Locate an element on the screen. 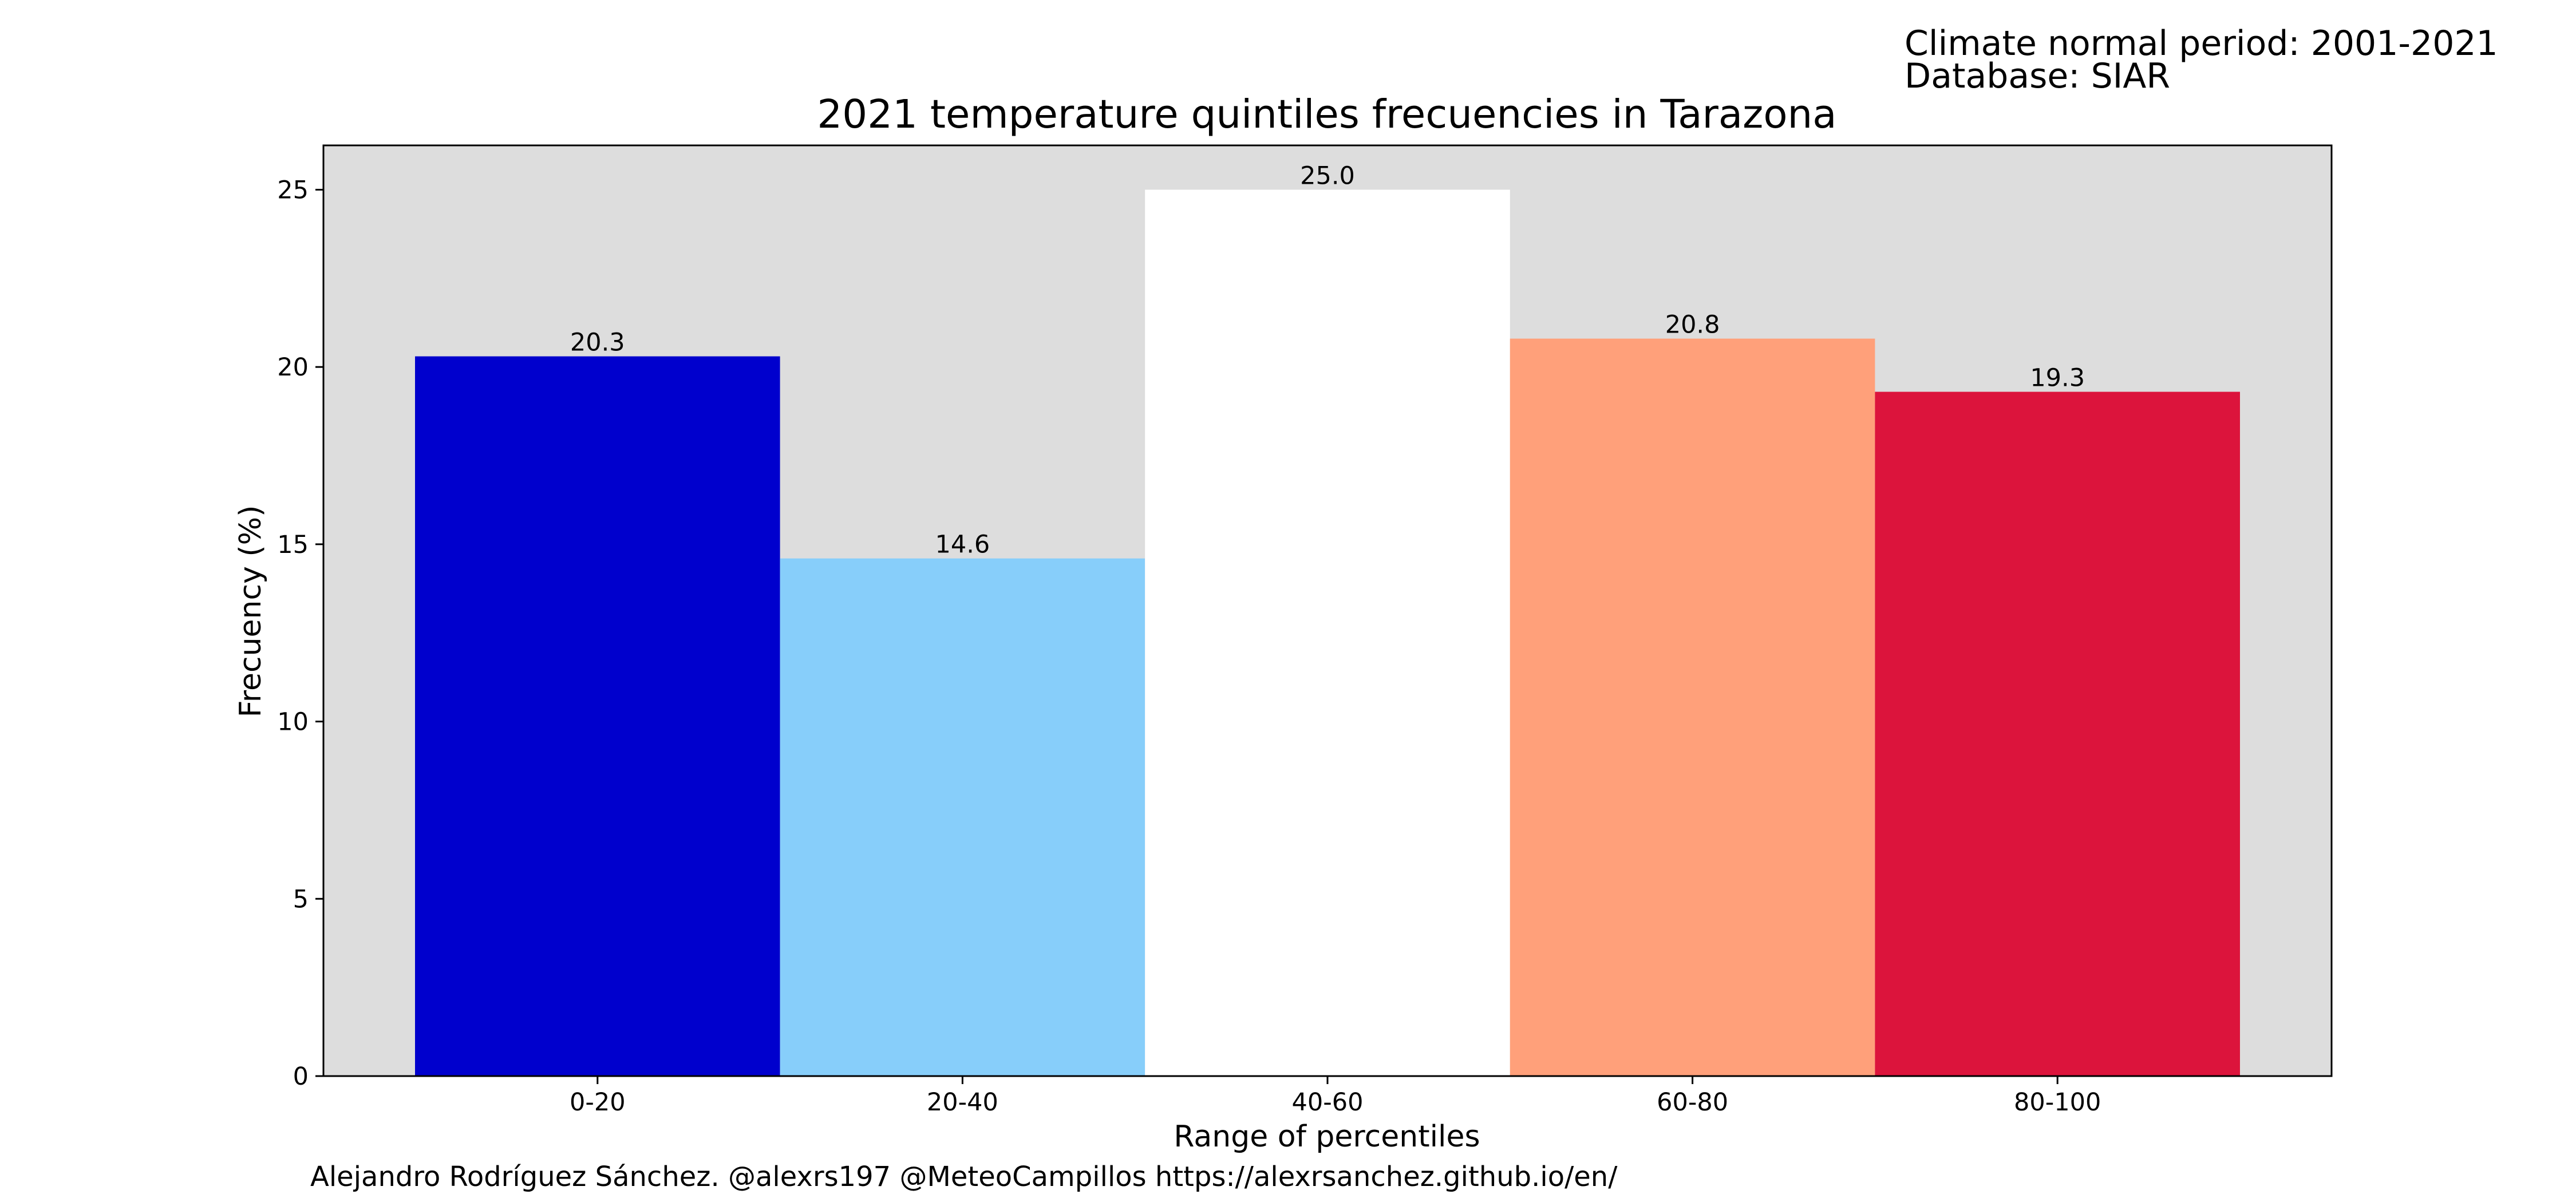 The width and height of the screenshot is (2576, 1202). x-tick-label: 20-40 is located at coordinates (962, 1103).